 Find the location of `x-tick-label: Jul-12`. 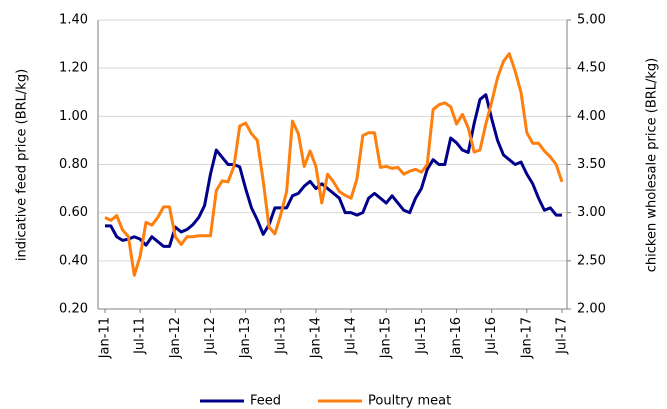

x-tick-label: Jul-12 is located at coordinates (210, 336).